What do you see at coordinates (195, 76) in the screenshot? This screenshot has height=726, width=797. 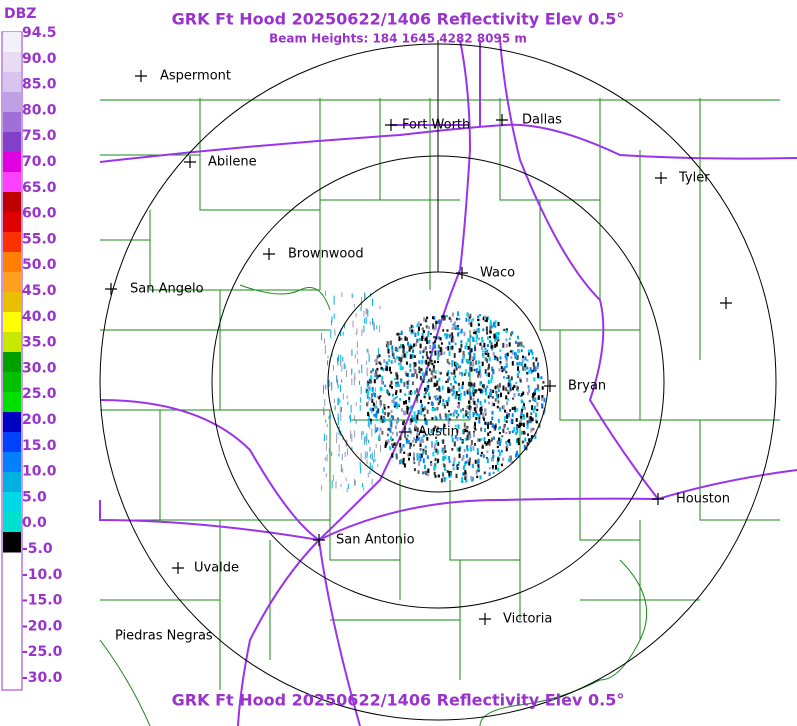 I see `city-label: Aspermont` at bounding box center [195, 76].